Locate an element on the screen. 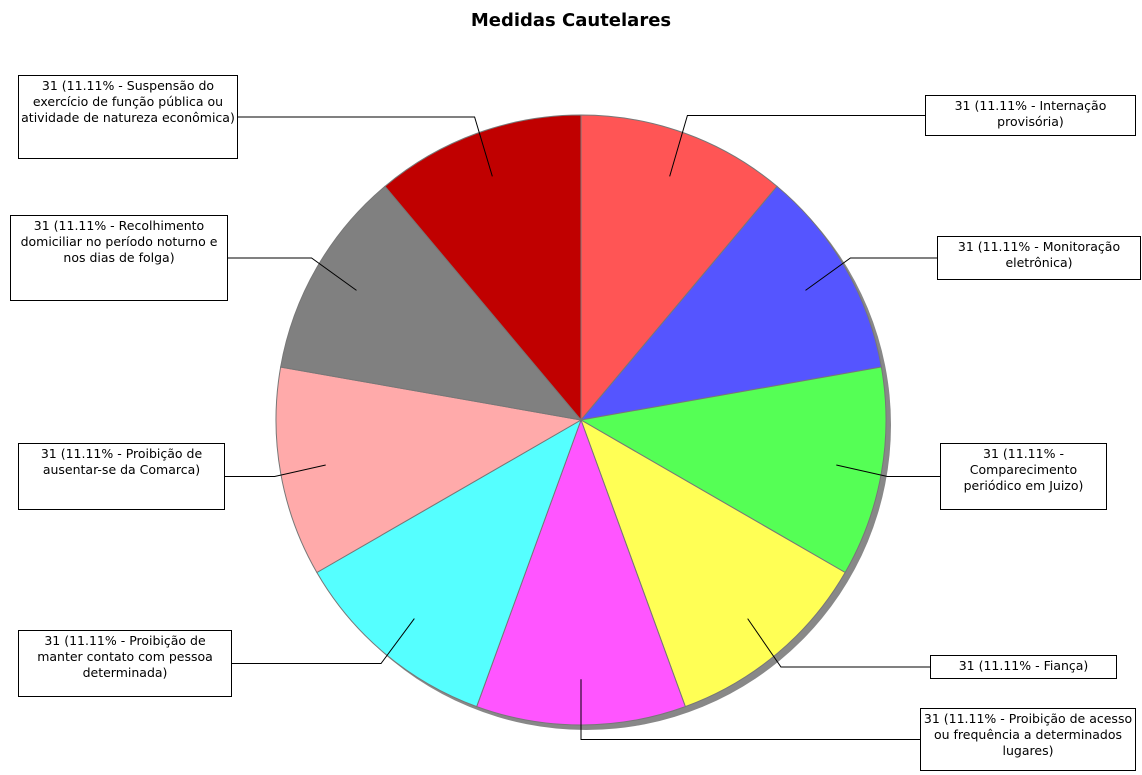 This screenshot has width=1142, height=775. slice-label: 31 (11.11% - Internação provisória) is located at coordinates (1030, 115).